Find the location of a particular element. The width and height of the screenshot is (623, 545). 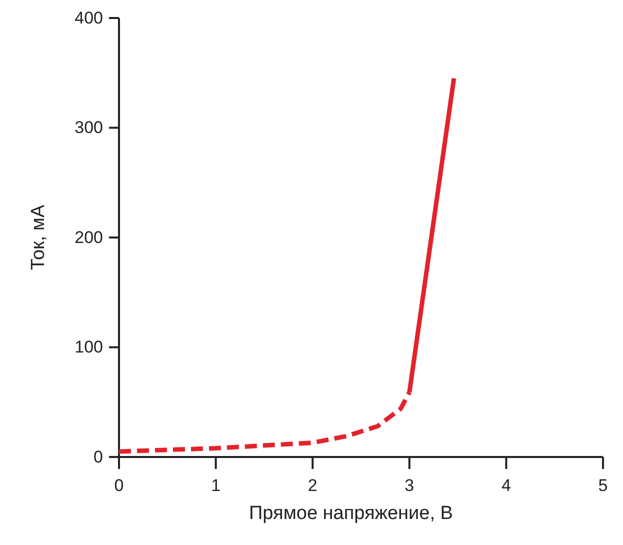

x-tick-label: 2 is located at coordinates (313, 486).